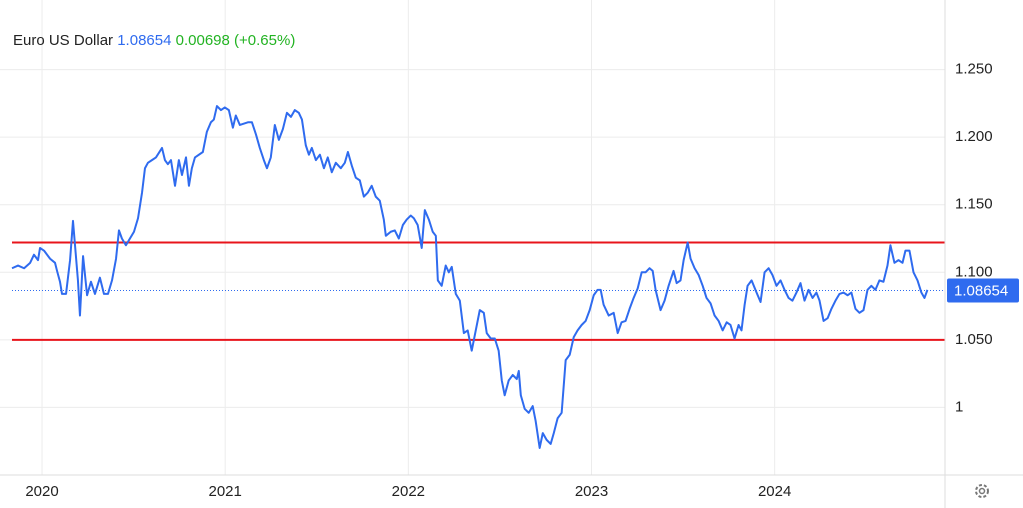 Image resolution: width=1023 pixels, height=508 pixels. What do you see at coordinates (959, 406) in the screenshot?
I see `y-tick-label: 1` at bounding box center [959, 406].